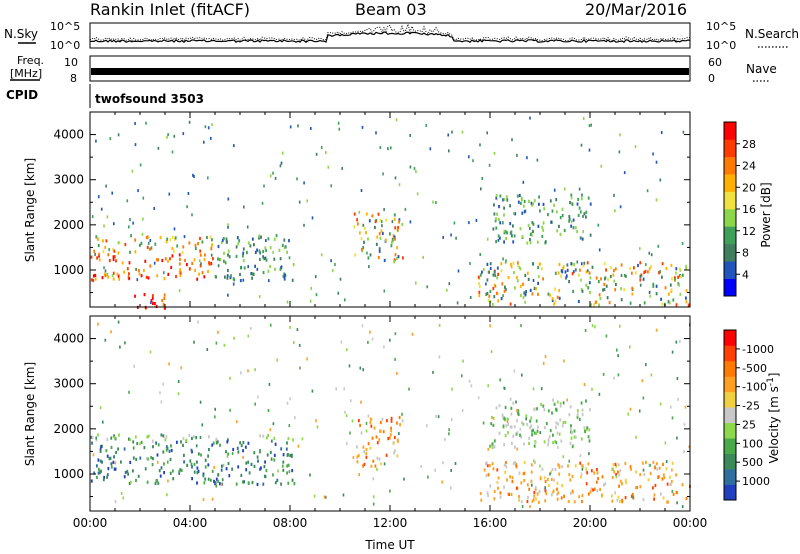  I want to click on freq-label-line2: [MHz], so click(26, 73).